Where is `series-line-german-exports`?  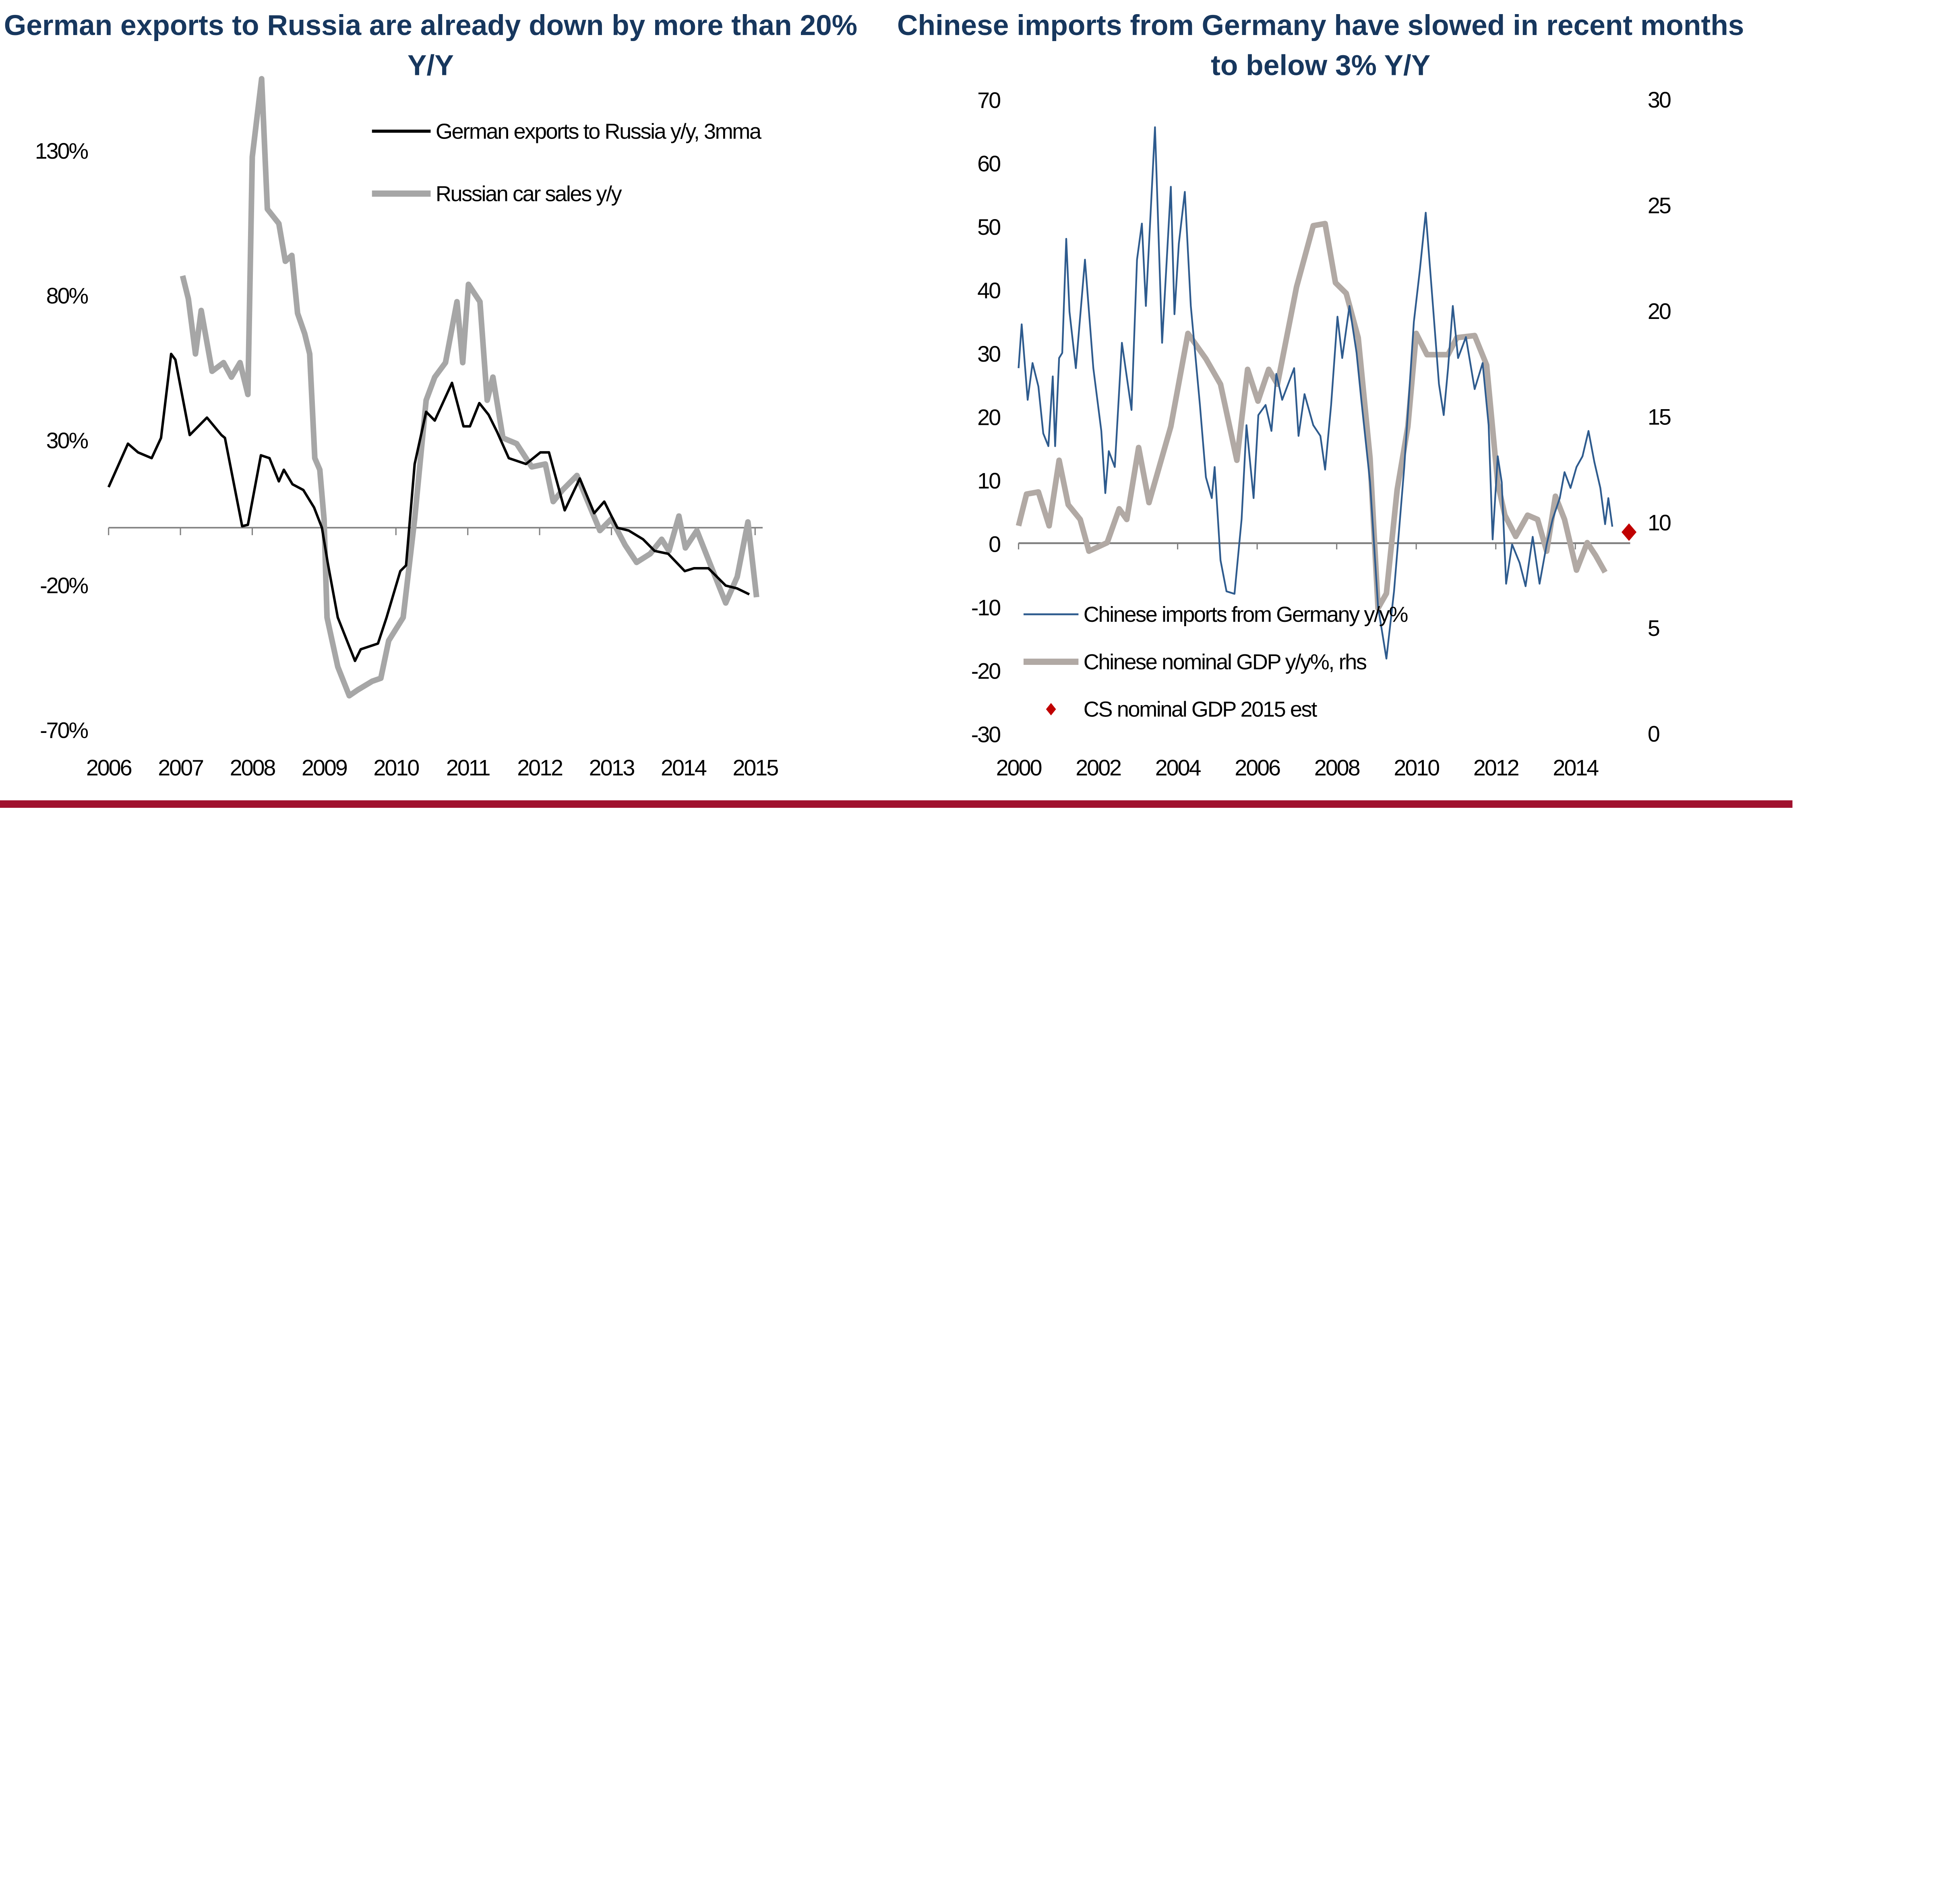
series-line-german-exports is located at coordinates (428, 507).